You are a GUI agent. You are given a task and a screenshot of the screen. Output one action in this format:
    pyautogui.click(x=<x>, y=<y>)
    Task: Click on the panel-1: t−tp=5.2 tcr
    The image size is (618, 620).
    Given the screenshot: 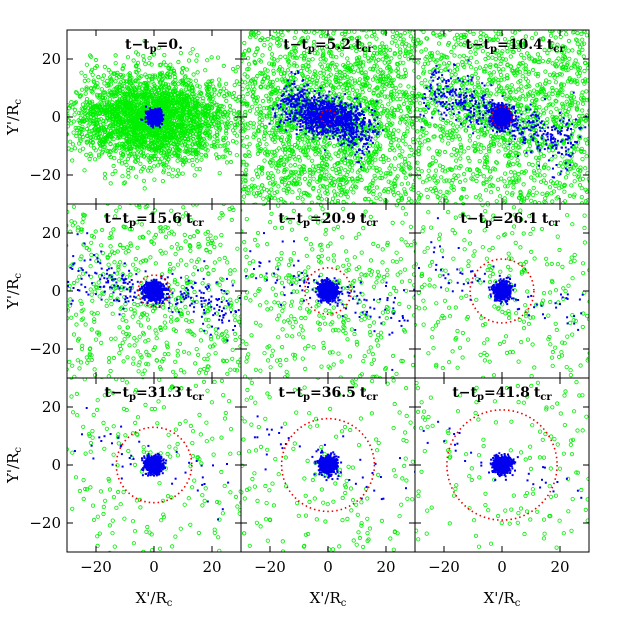 What is the action you would take?
    pyautogui.click(x=324, y=119)
    